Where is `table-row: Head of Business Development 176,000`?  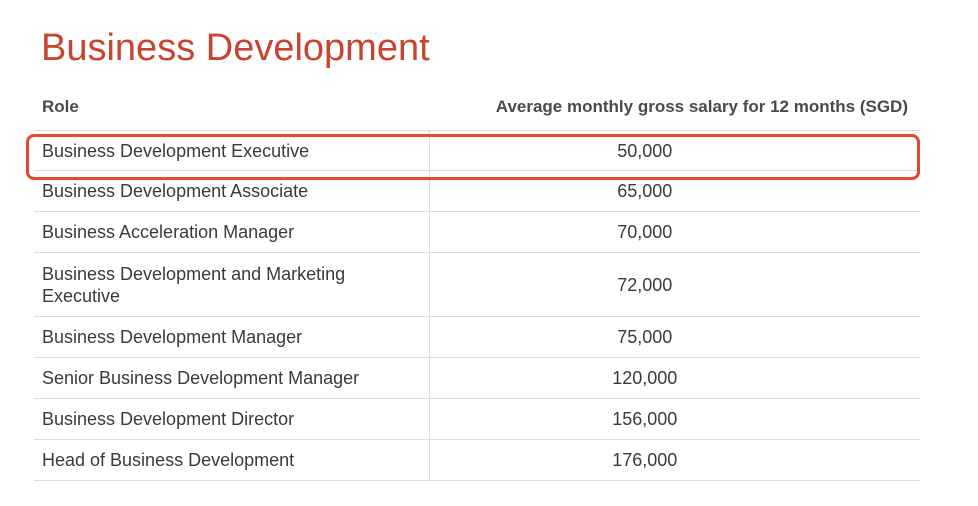 table-row: Head of Business Development 176,000 is located at coordinates (477, 460).